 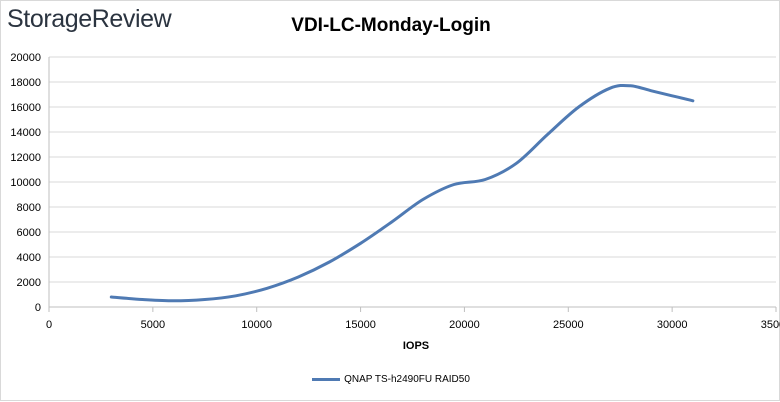 What do you see at coordinates (256, 325) in the screenshot?
I see `x-tick-label: 10000` at bounding box center [256, 325].